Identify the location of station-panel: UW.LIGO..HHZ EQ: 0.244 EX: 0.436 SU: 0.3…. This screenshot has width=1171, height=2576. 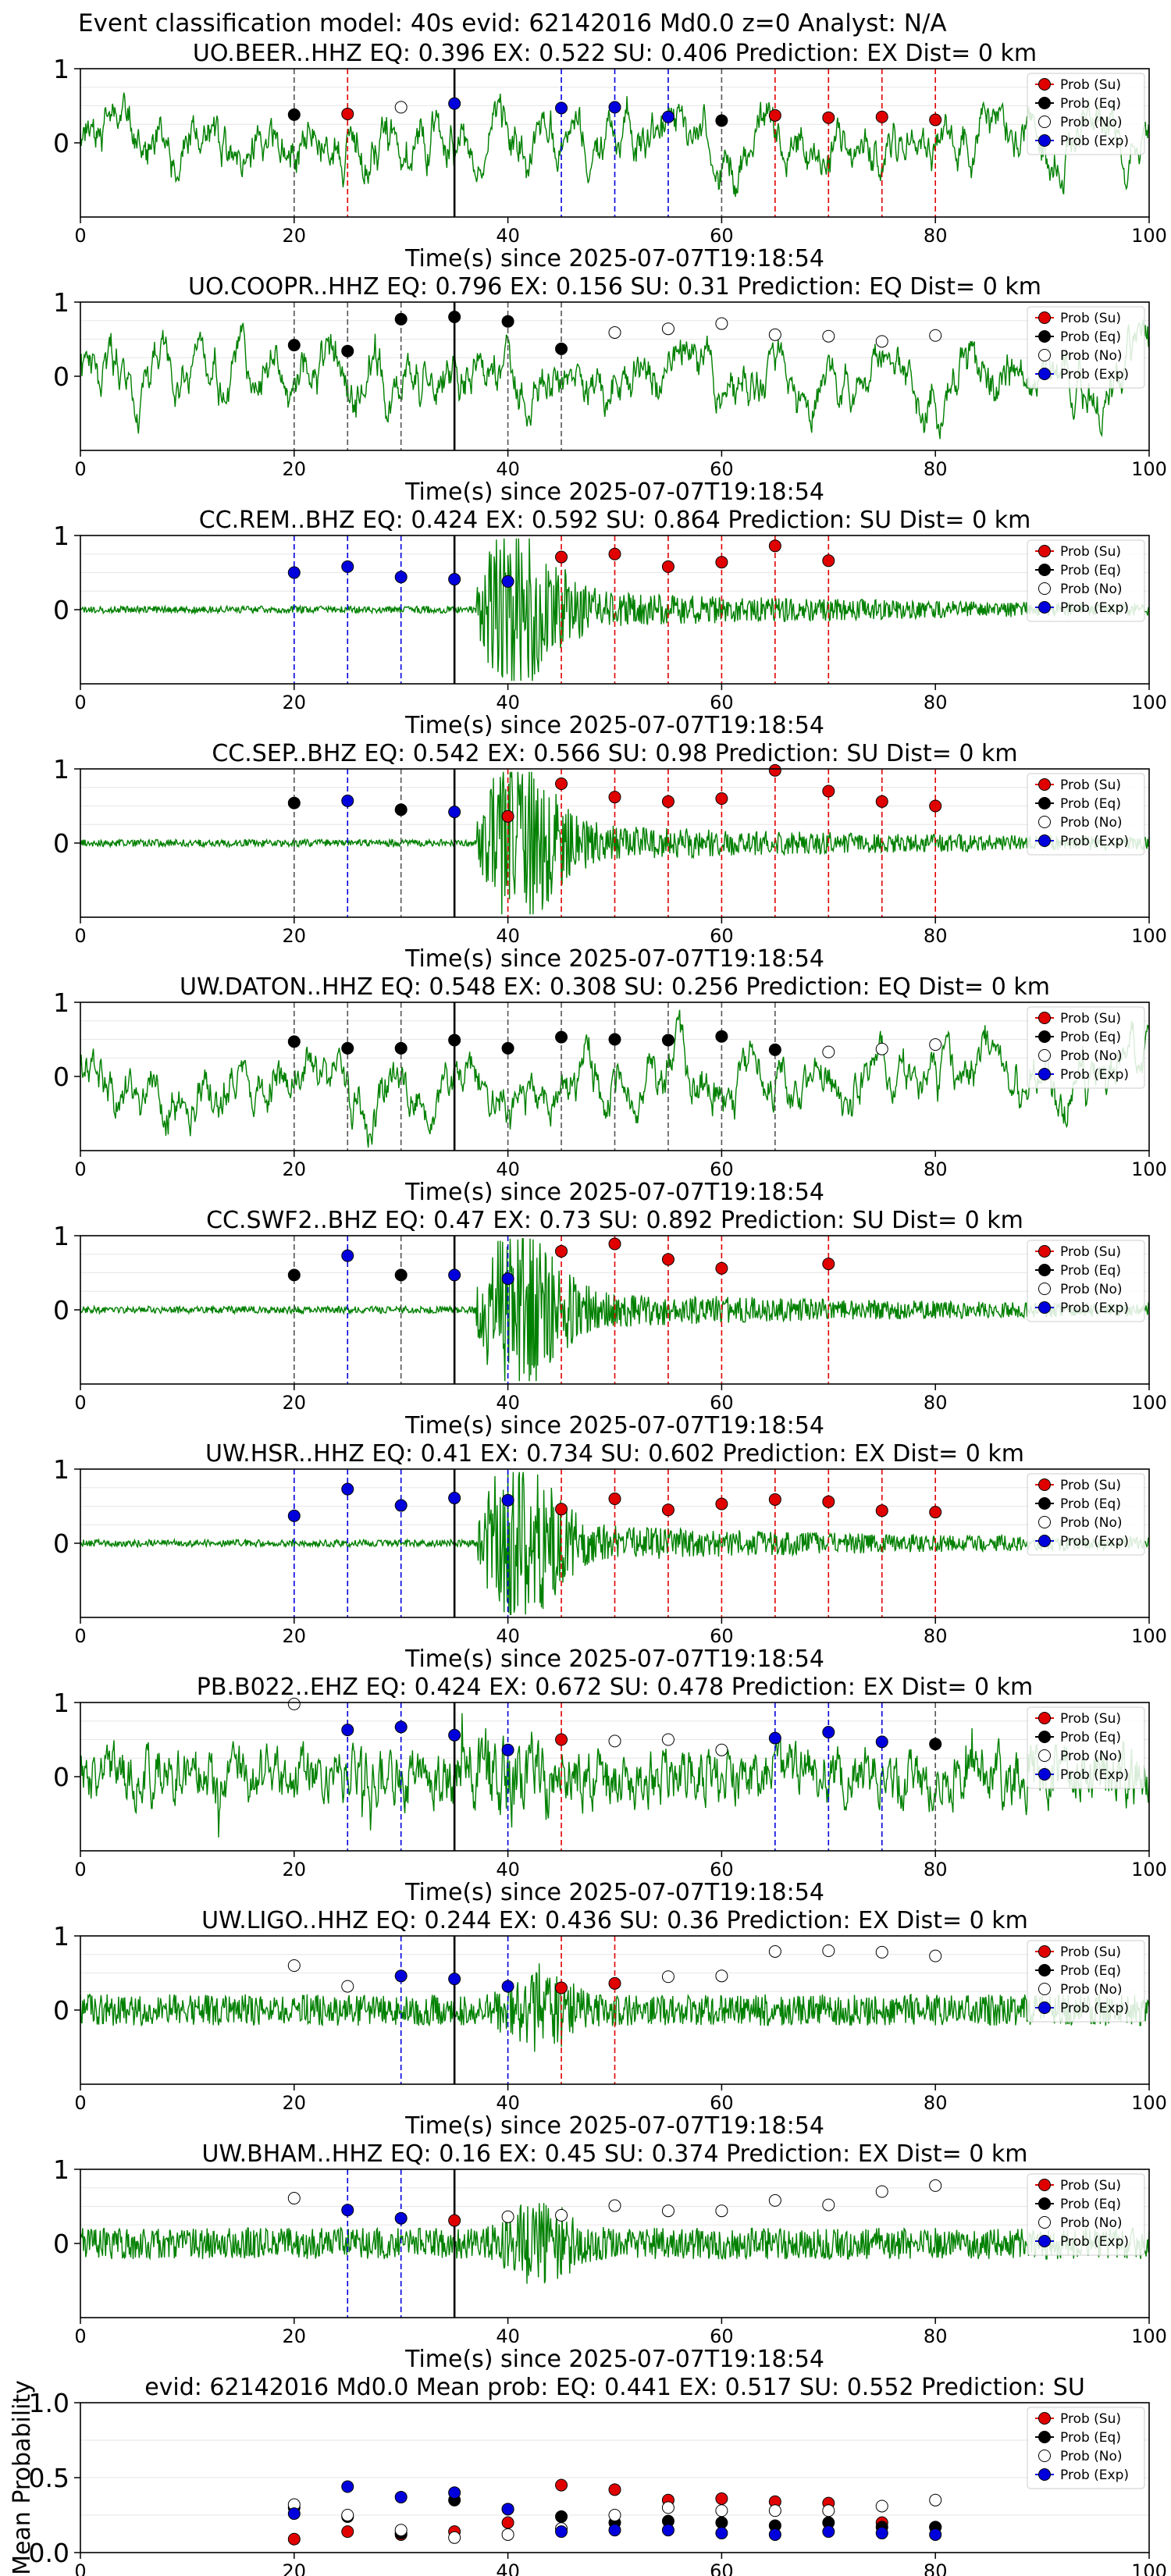
(610, 2023).